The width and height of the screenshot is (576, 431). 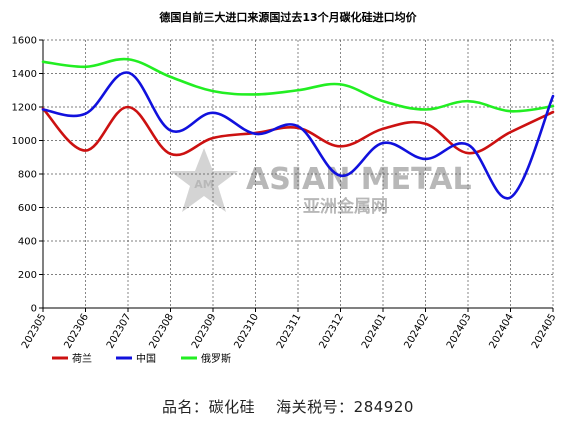 I want to click on hs-code-label: 海关税号：, so click(x=315, y=407).